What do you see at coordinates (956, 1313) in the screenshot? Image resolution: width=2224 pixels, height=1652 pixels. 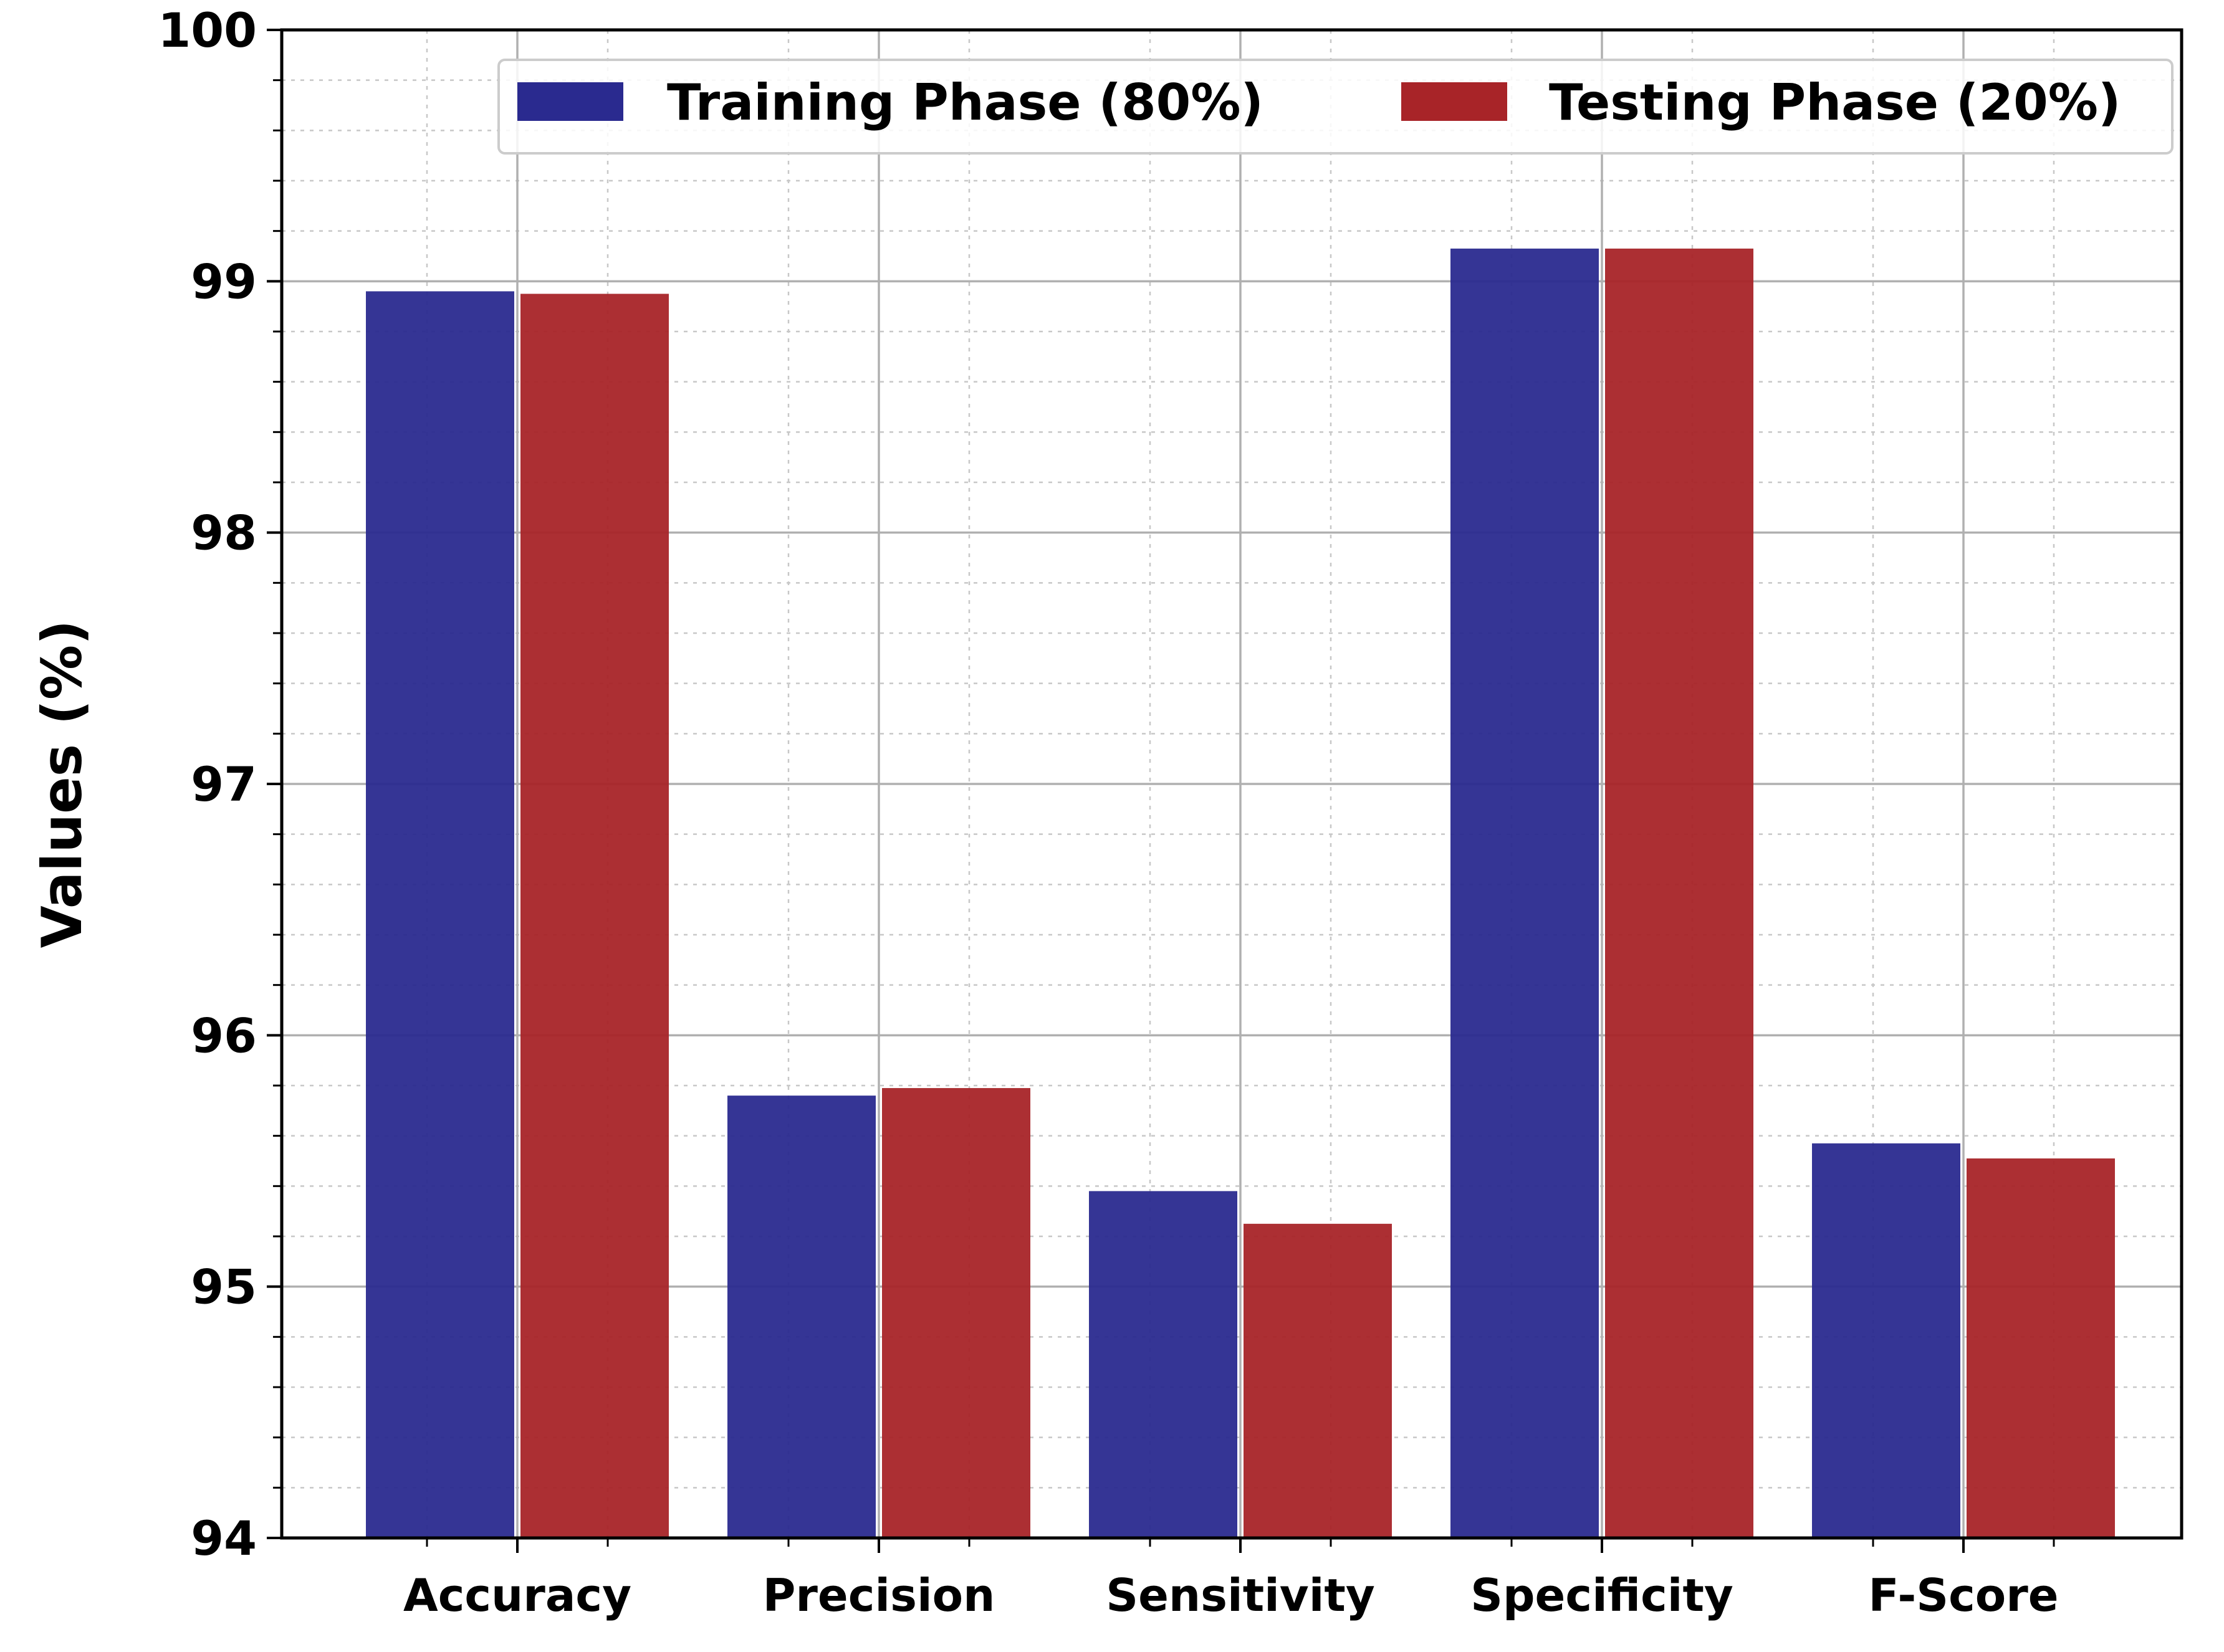 I see `bar-testing-precision` at bounding box center [956, 1313].